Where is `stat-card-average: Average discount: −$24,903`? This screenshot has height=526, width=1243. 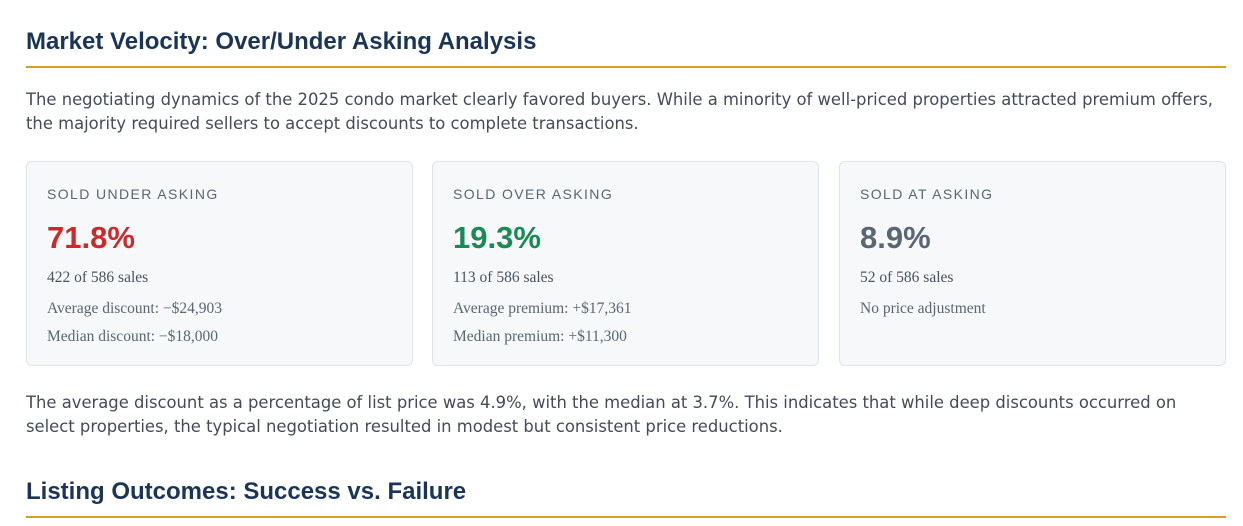
stat-card-average: Average discount: −$24,903 is located at coordinates (135, 308).